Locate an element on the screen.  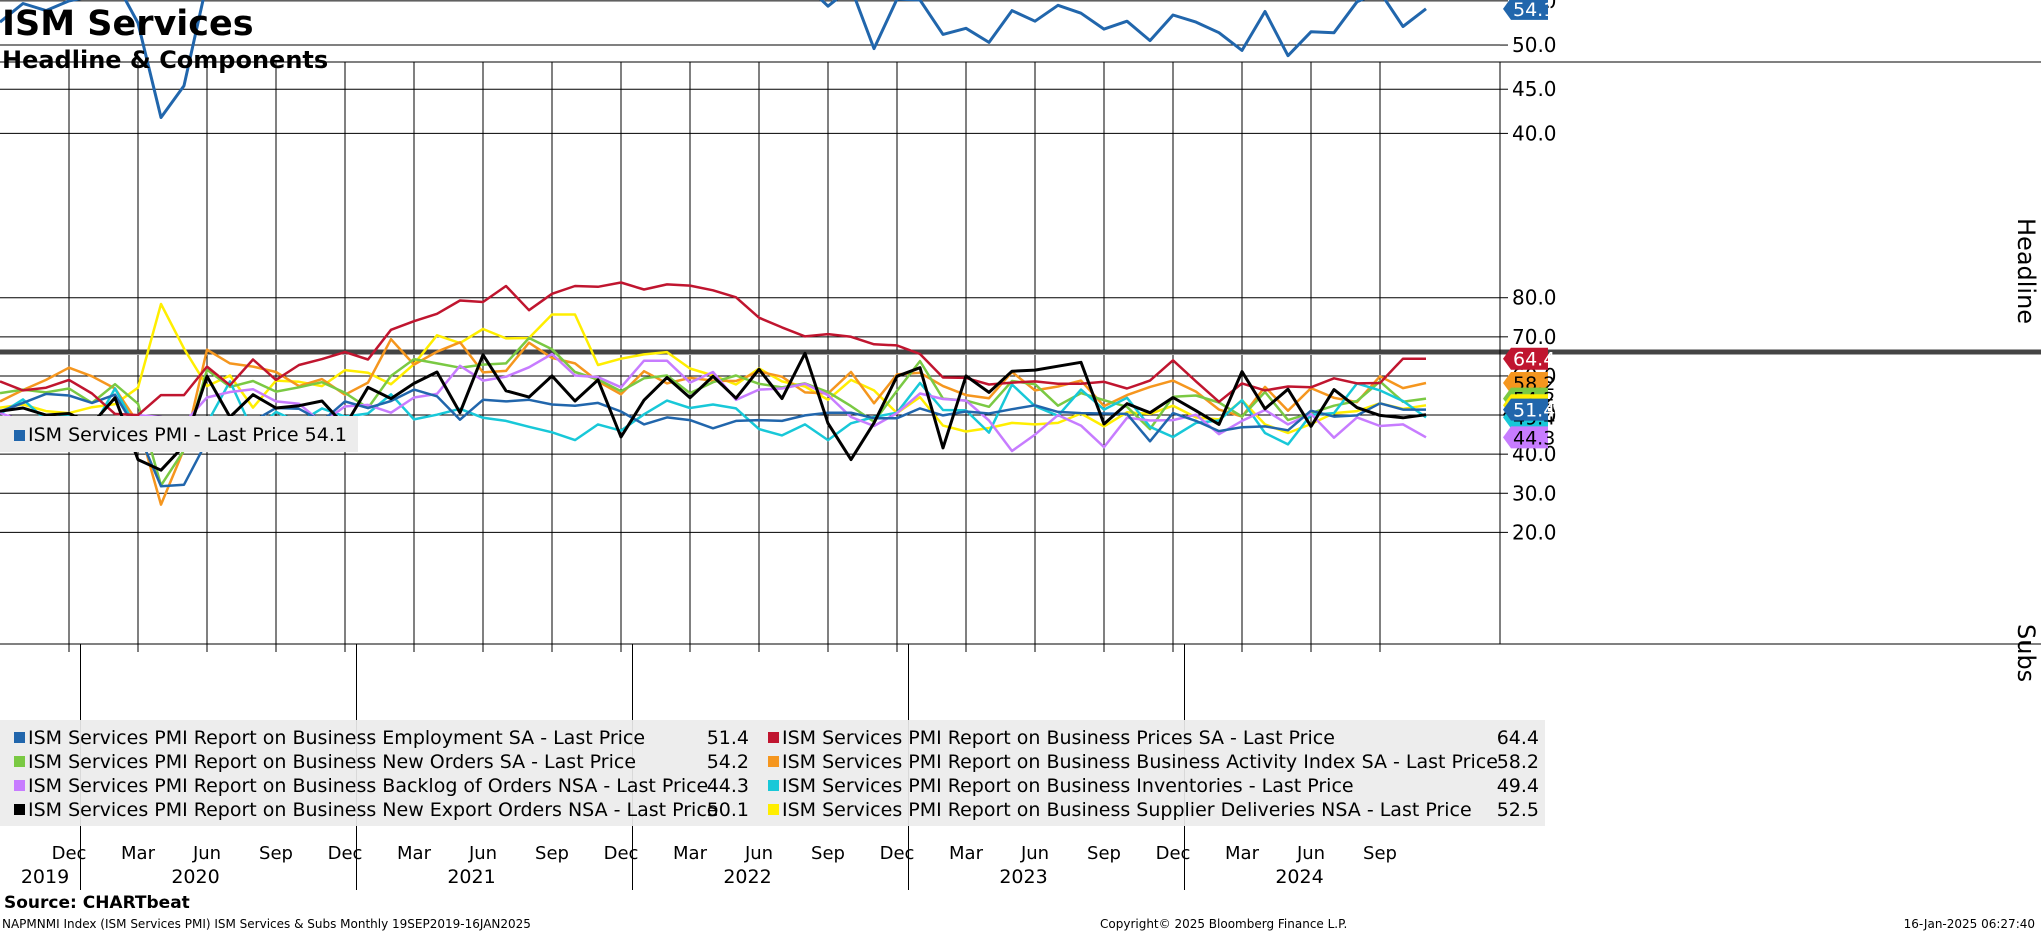
x-year-label: 2022 is located at coordinates (747, 877).